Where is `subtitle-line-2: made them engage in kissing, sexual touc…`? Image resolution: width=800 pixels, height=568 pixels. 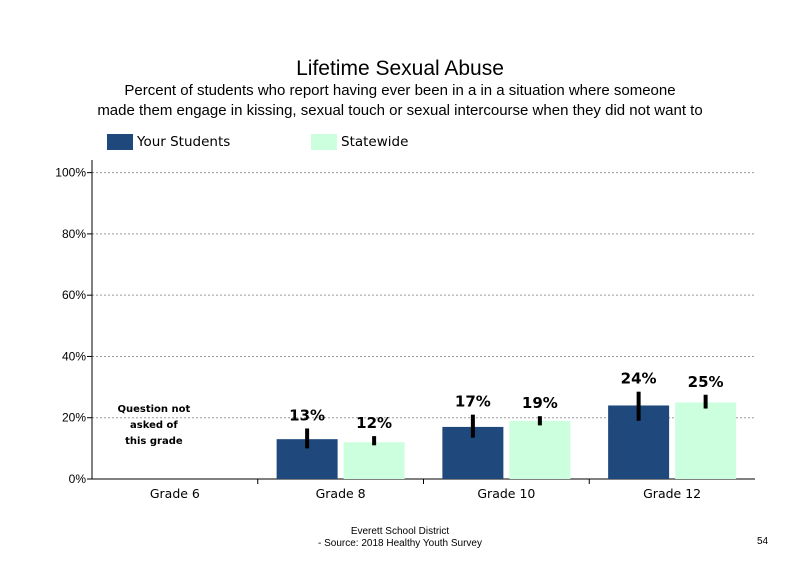
subtitle-line-2: made them engage in kissing, sexual touc… is located at coordinates (400, 110).